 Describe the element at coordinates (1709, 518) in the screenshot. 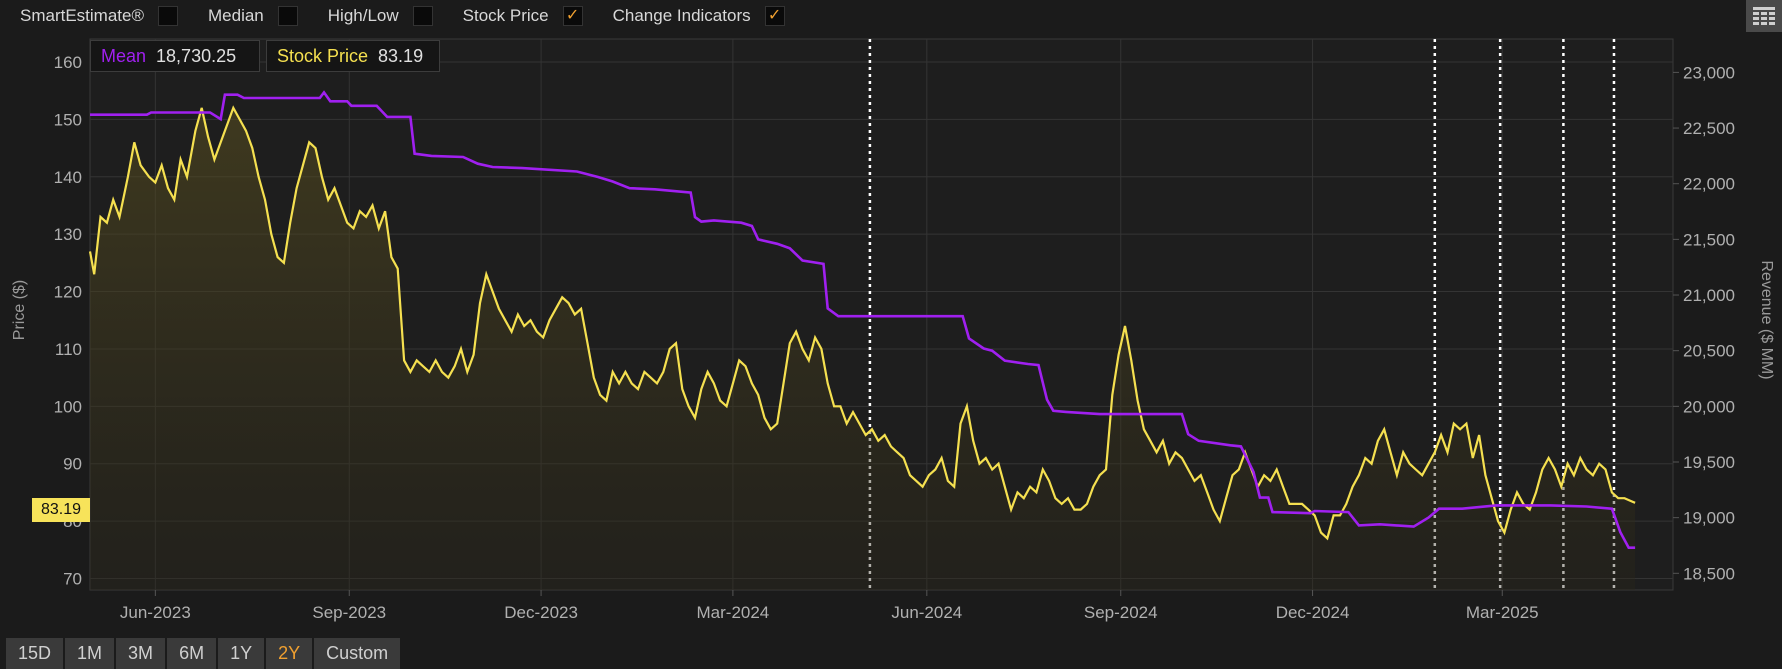

I see `right-tick-label: 19,000` at that location.